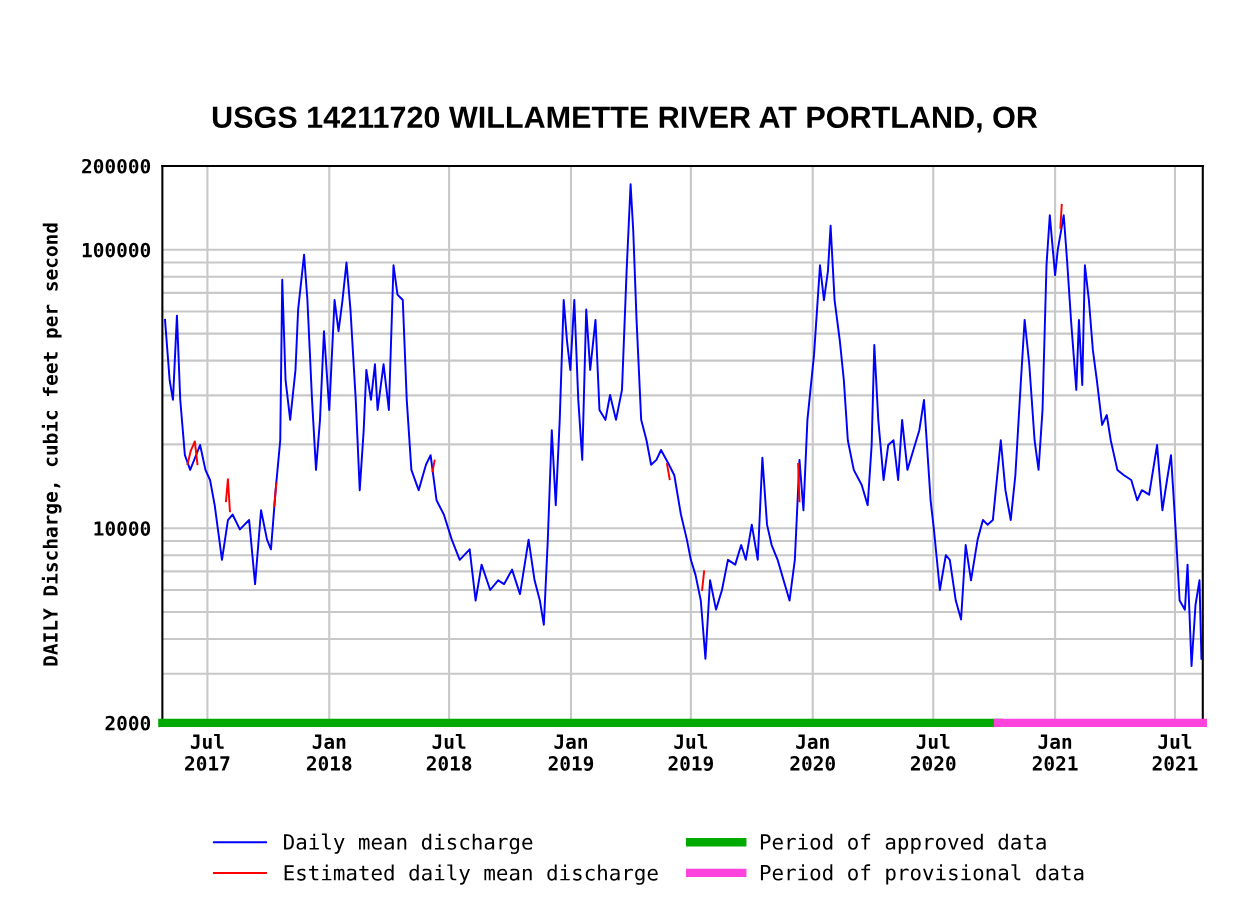 The image size is (1249, 922). What do you see at coordinates (471, 874) in the screenshot?
I see `legend-label: Estimated daily mean discharge` at bounding box center [471, 874].